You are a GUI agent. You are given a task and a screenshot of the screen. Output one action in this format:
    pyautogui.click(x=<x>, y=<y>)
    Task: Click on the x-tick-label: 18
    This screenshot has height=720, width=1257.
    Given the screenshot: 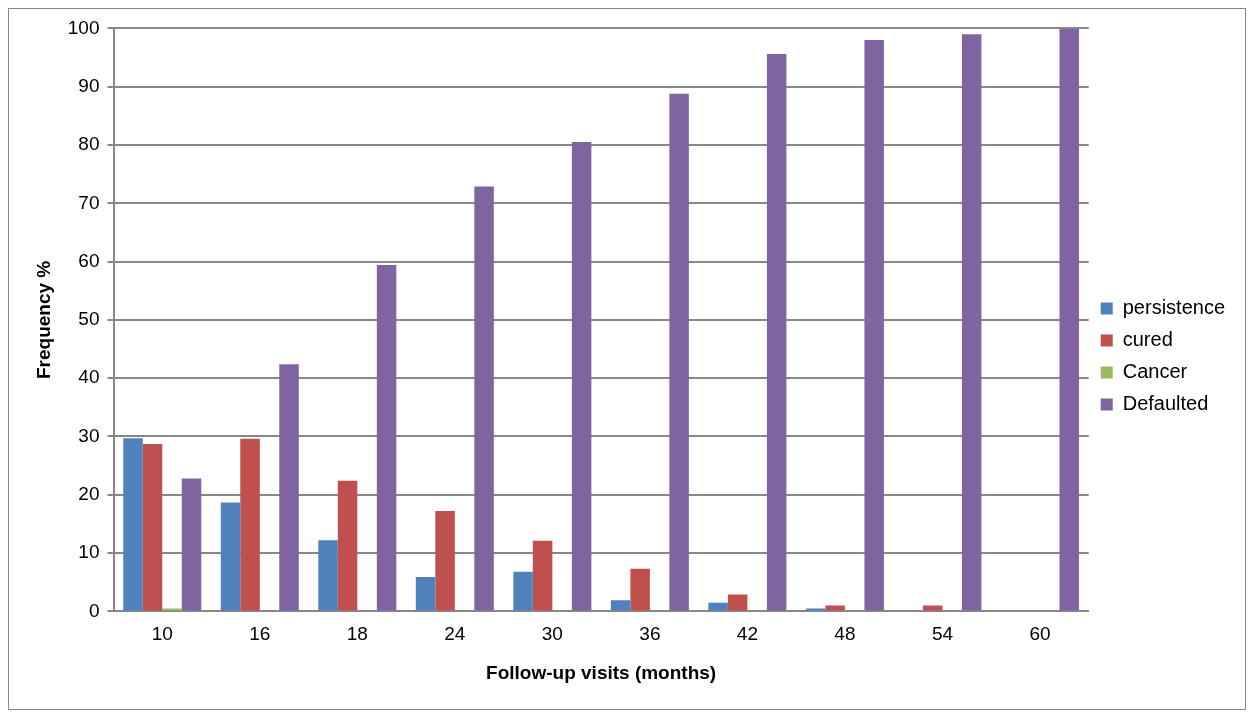 What is the action you would take?
    pyautogui.click(x=357, y=634)
    